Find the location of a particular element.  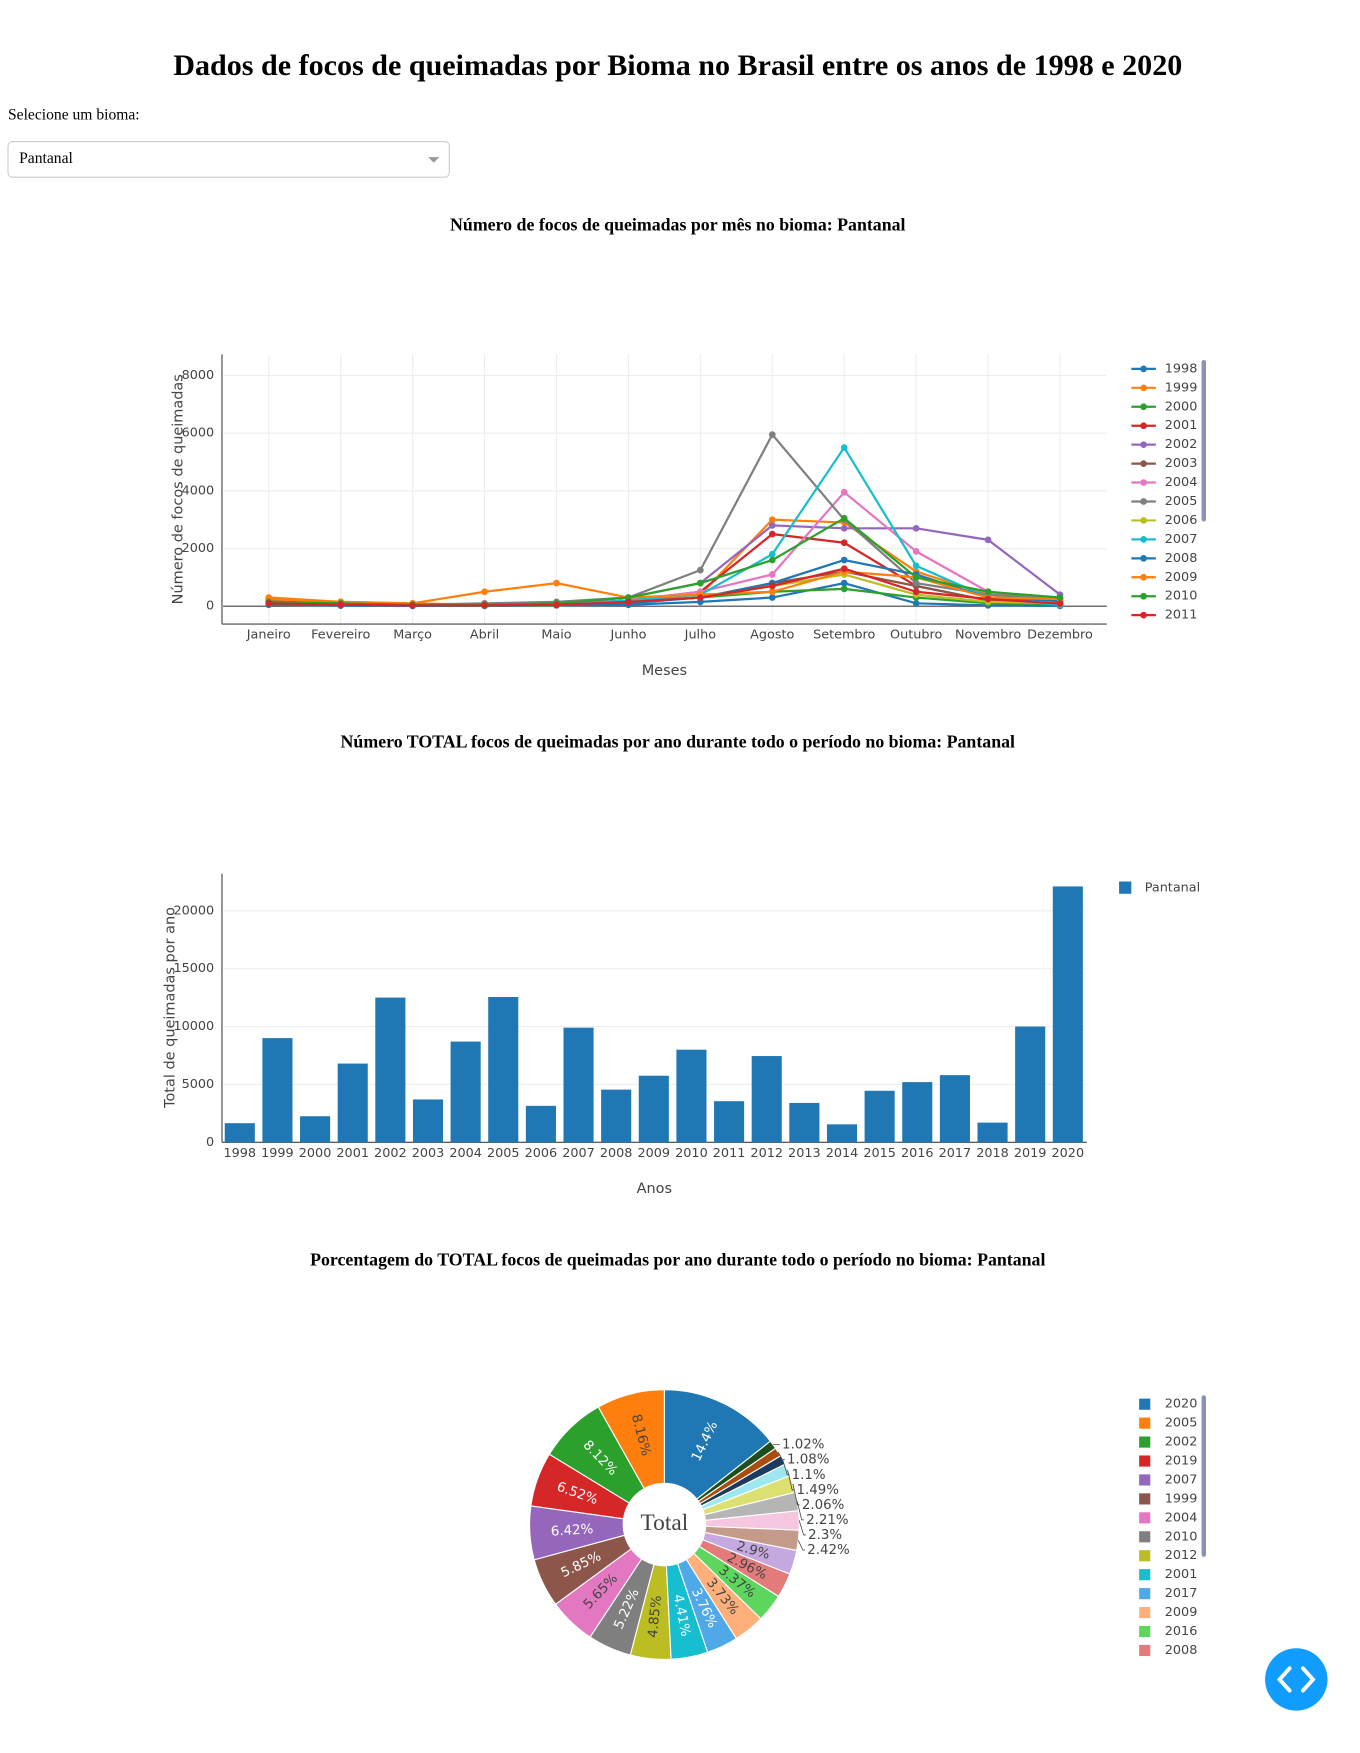

data-label: 4.85% is located at coordinates (655, 1617).